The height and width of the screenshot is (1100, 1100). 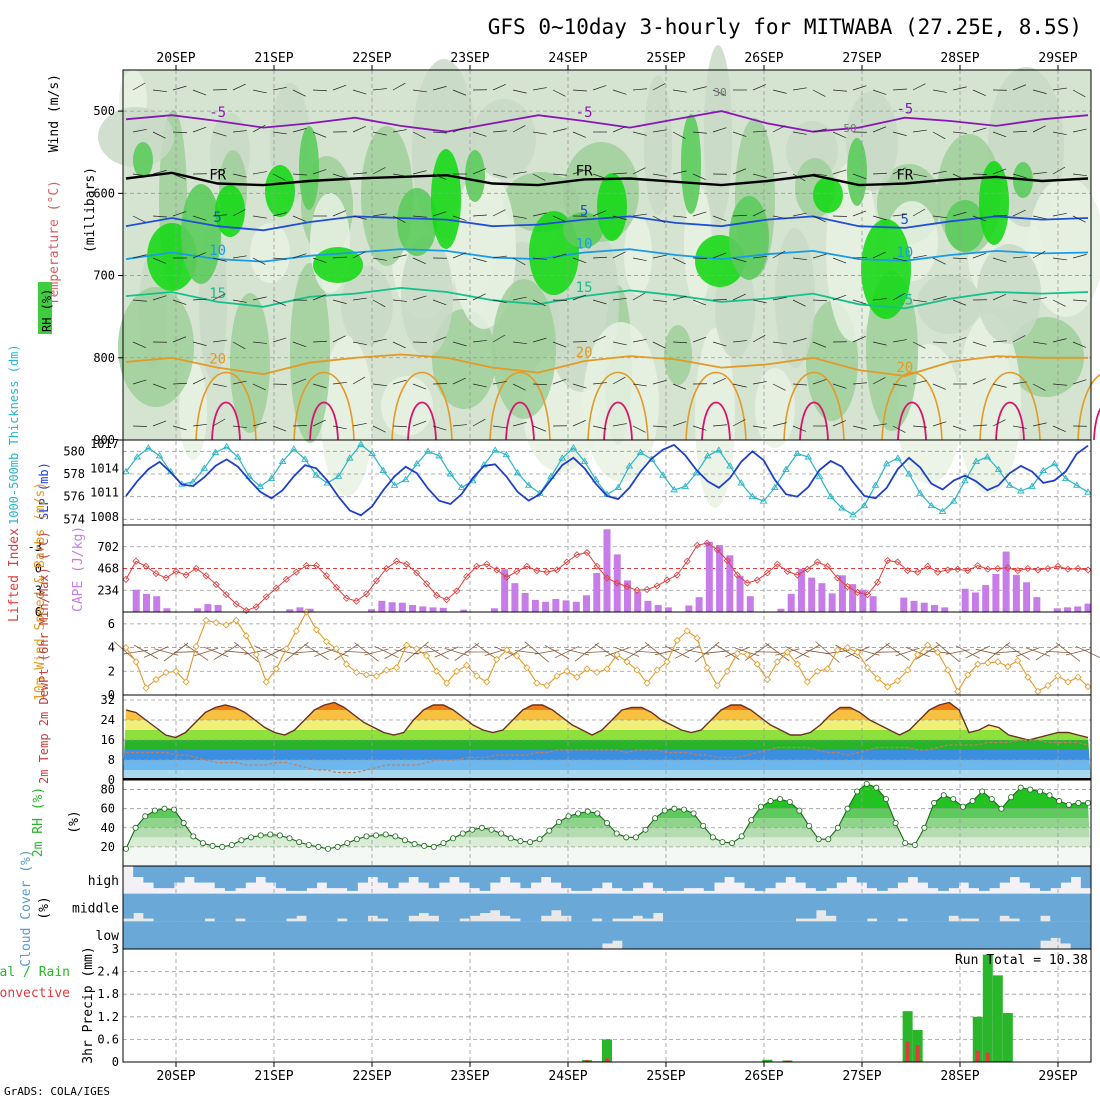 What do you see at coordinates (104, 358) in the screenshot?
I see `y-tick-label: 800` at bounding box center [104, 358].